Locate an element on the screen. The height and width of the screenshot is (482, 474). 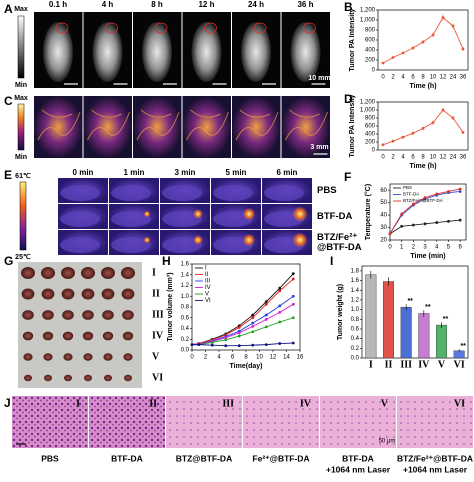
x-tick-label: 10 is located at coordinates (433, 78).